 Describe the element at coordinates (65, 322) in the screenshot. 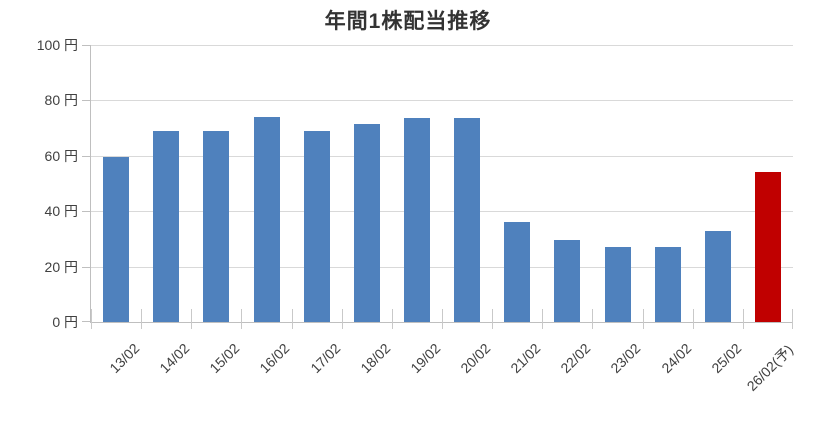

I see `y-axis-label-0: 0 円` at that location.